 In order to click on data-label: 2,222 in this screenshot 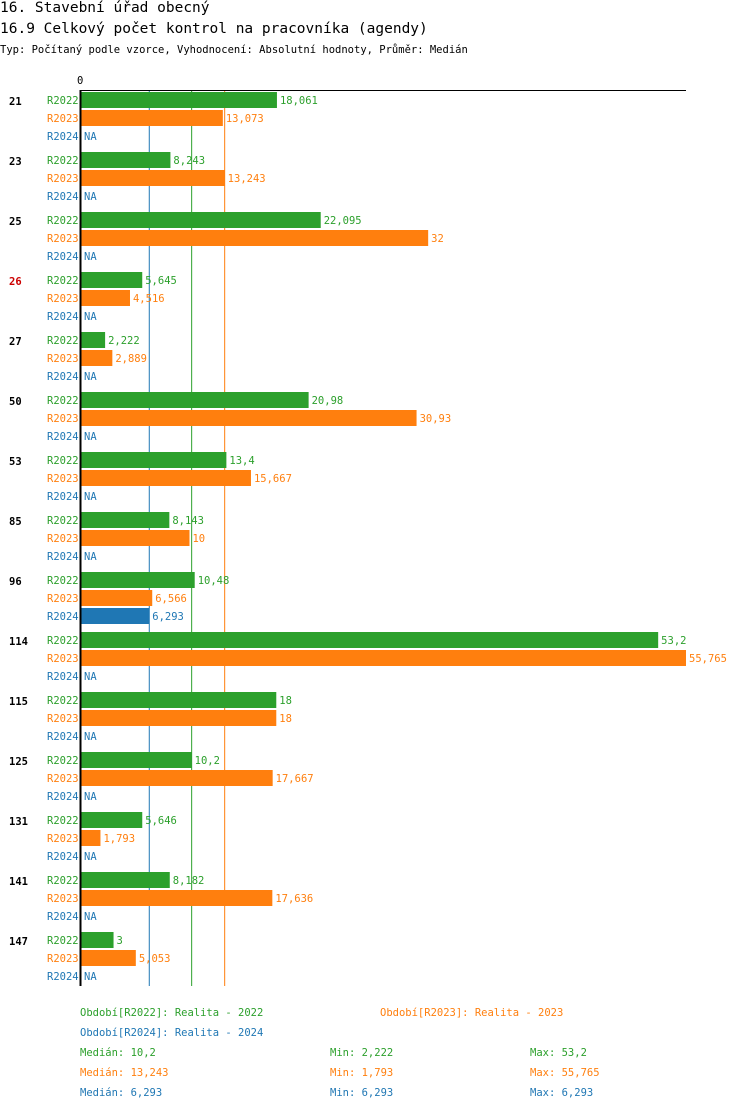, I will do `click(124, 341)`.